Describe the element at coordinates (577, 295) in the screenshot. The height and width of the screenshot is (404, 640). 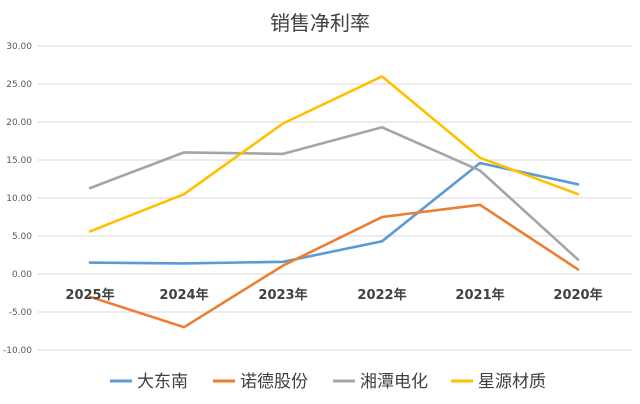
I see `x-tick-label: 2020年` at that location.